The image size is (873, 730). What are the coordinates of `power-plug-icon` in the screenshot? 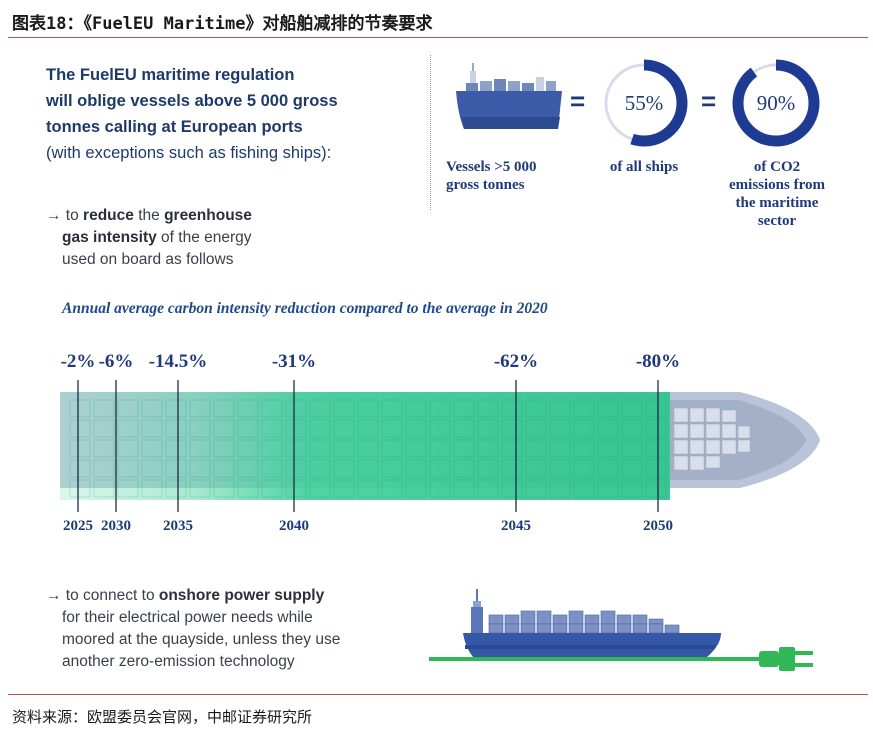 It's located at (621, 659).